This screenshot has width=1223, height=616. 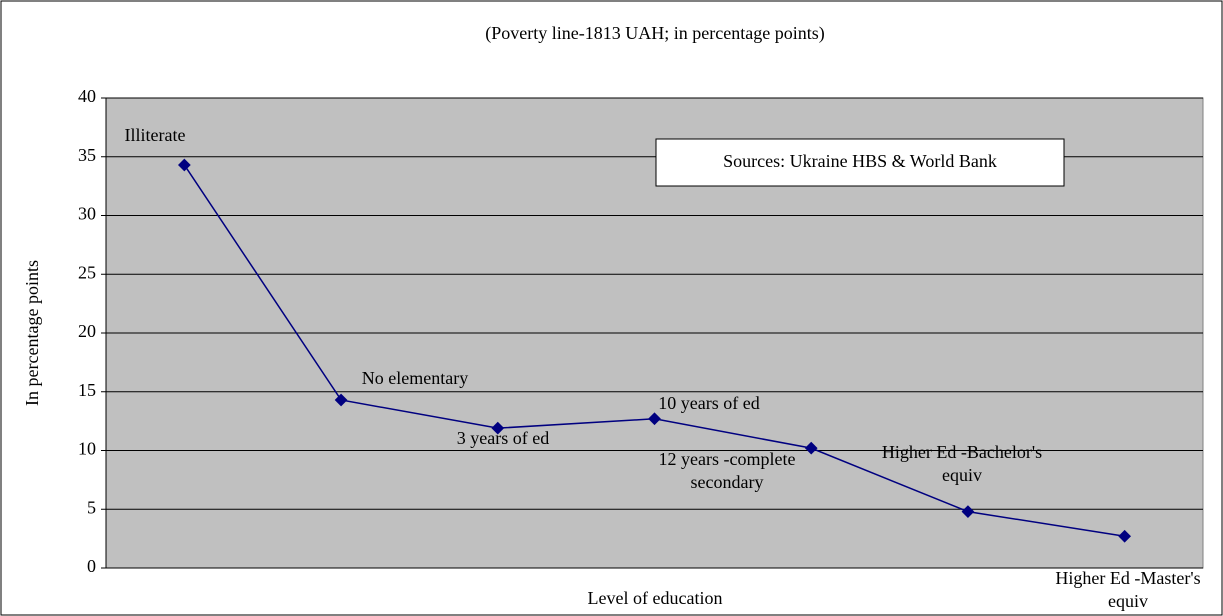 I want to click on annotation: Sources: Ukraine HBS & World Bank, so click(x=860, y=161).